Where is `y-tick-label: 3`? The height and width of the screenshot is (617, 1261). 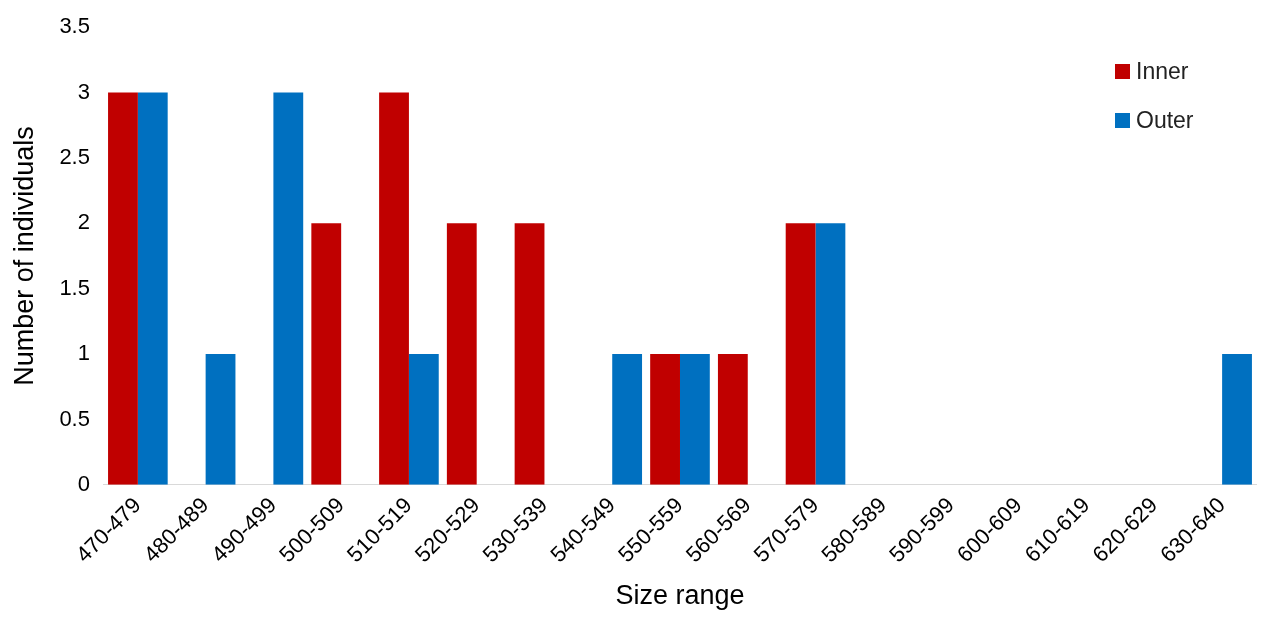
y-tick-label: 3 is located at coordinates (83, 91).